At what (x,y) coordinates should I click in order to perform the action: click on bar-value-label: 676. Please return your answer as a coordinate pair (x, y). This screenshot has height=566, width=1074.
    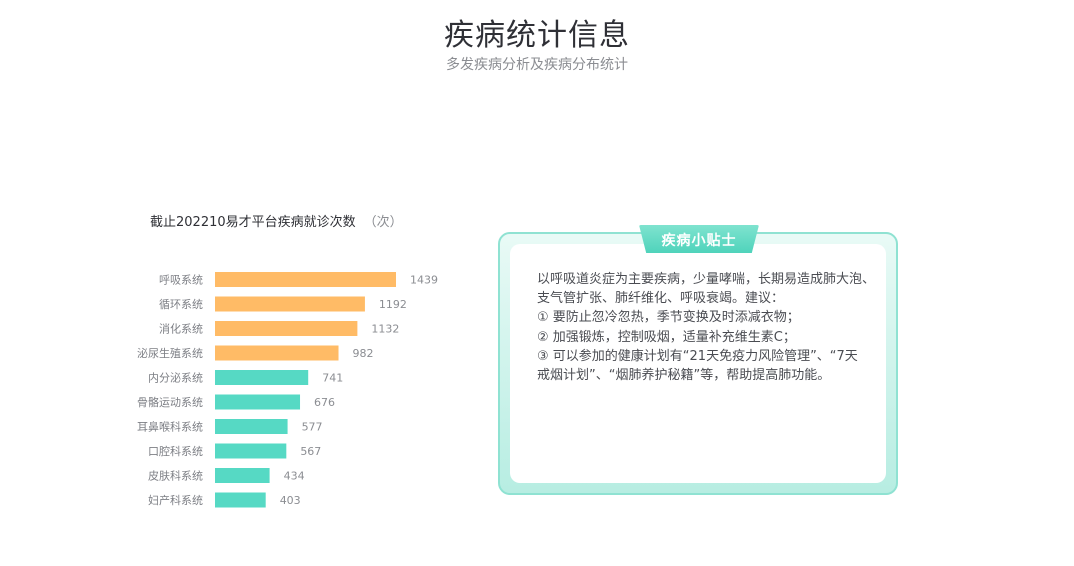
    Looking at the image, I should click on (324, 402).